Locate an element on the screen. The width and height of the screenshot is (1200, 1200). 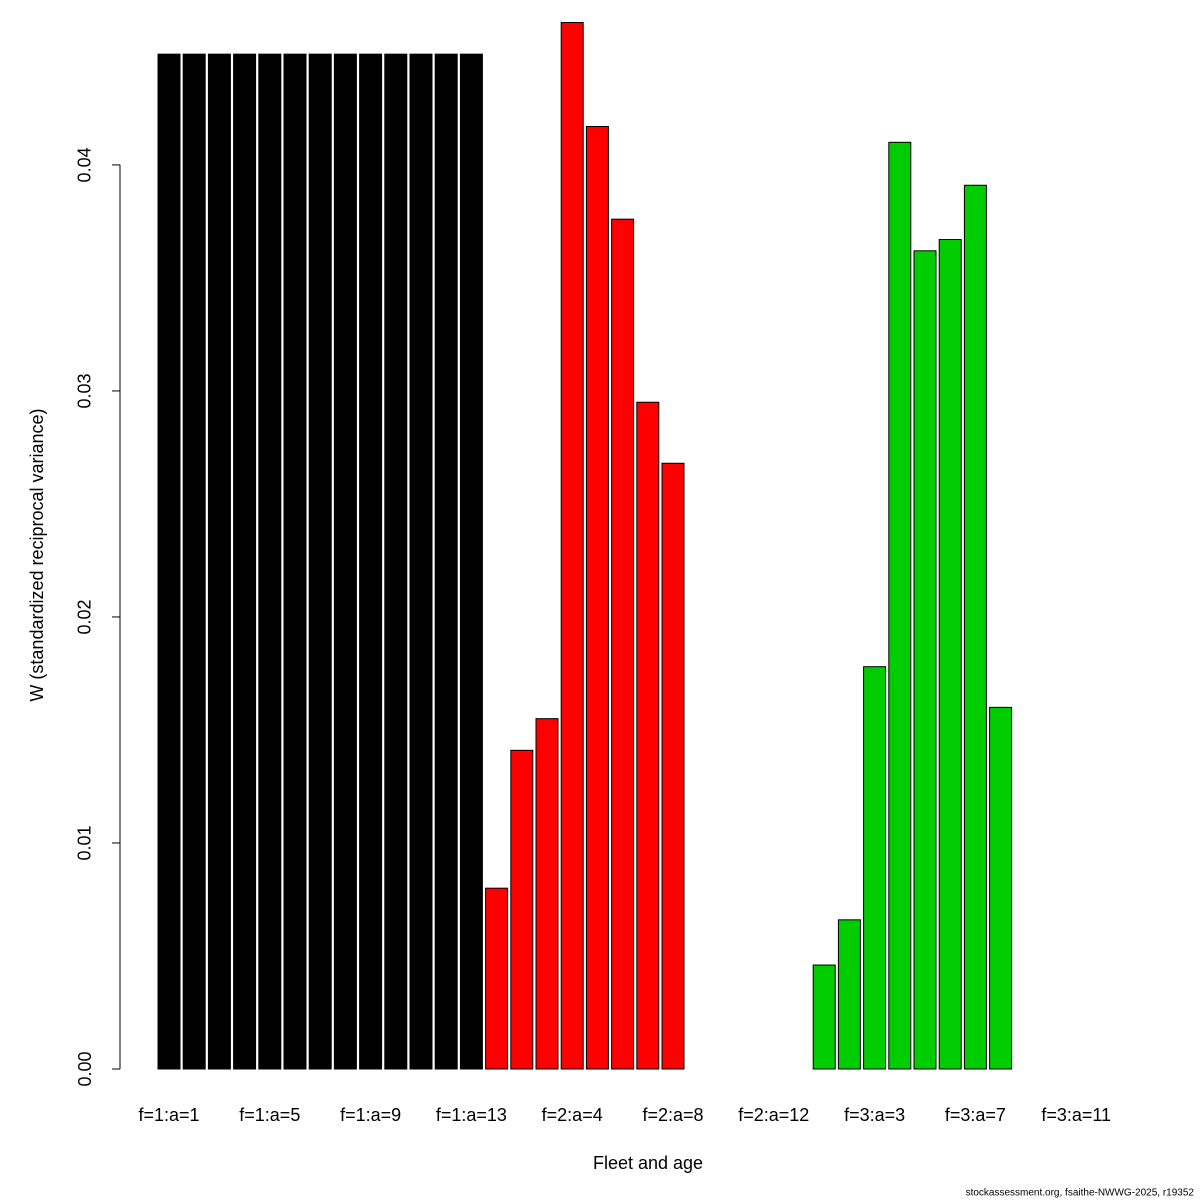
x-tick-label: f=3:a=7 is located at coordinates (975, 1115).